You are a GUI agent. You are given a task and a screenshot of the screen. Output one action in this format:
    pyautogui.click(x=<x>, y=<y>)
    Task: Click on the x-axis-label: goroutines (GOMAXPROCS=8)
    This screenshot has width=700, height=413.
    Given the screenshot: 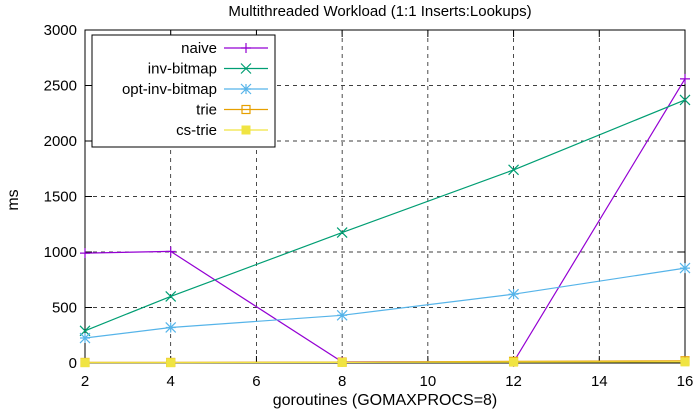 What is the action you would take?
    pyautogui.click(x=385, y=400)
    